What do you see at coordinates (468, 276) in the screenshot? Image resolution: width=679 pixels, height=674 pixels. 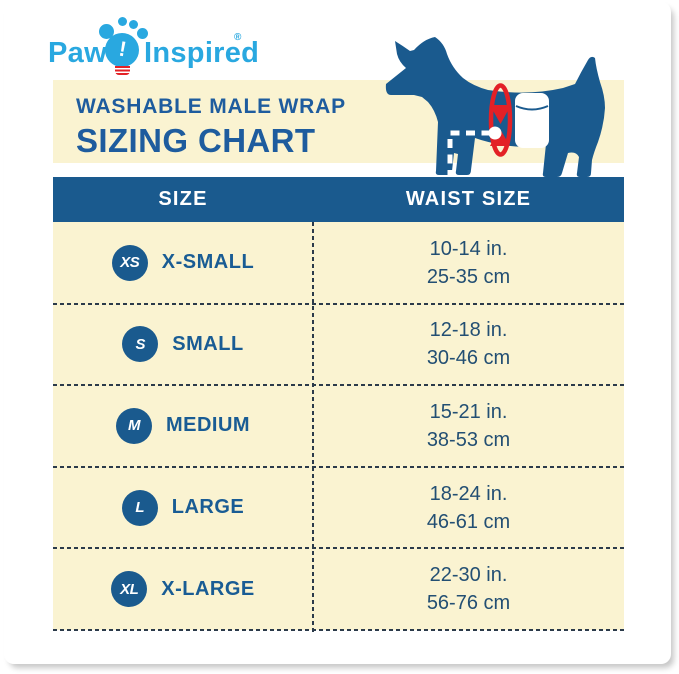 I see `waist-cm: 25-35 cm` at bounding box center [468, 276].